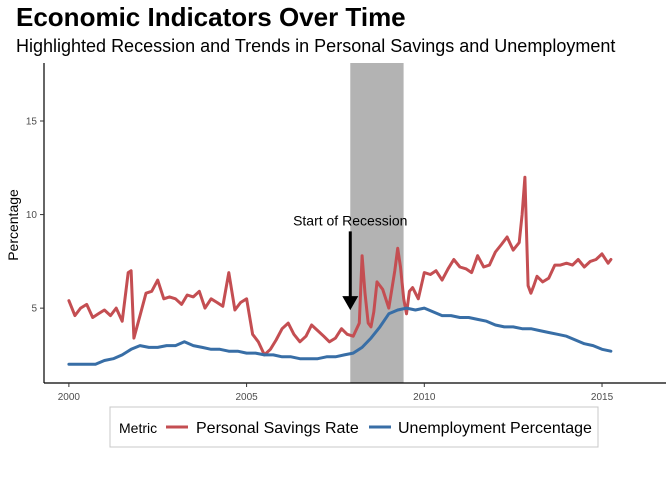  I want to click on y-tick-label: 10, so click(32, 215).